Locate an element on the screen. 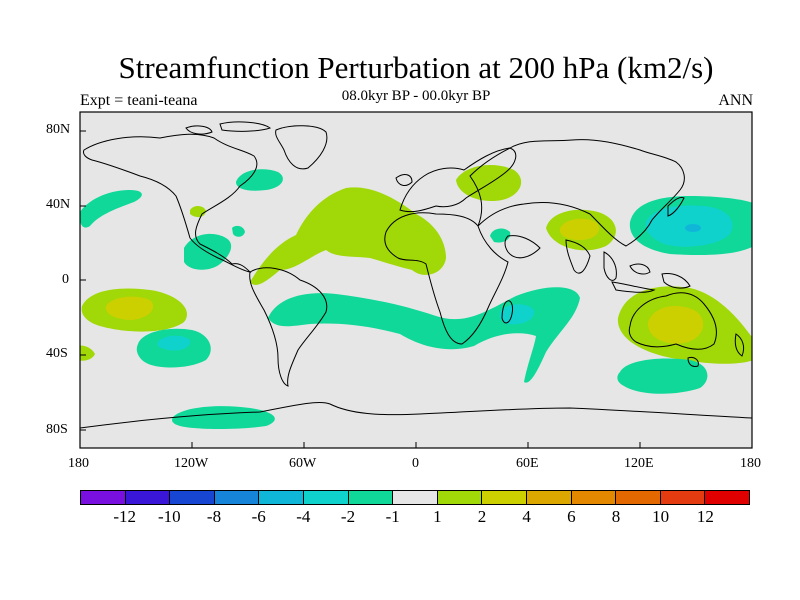 This screenshot has width=800, height=600. contour-positive-tibet-inner is located at coordinates (579, 229).